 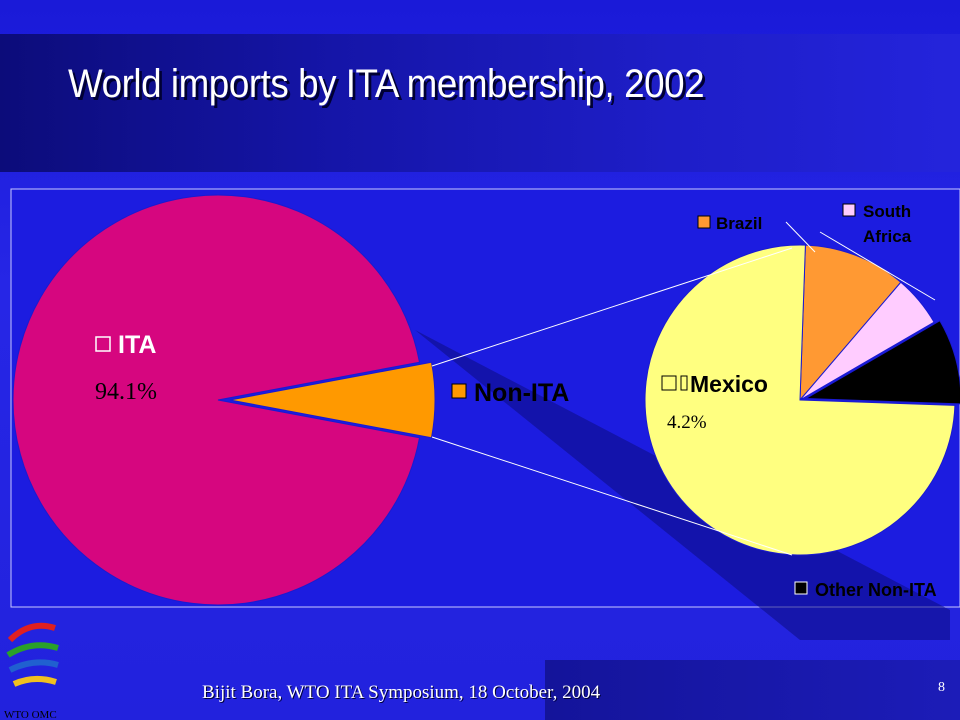 What do you see at coordinates (882, 362) in the screenshot?
I see `pie-slice-other-non-ita` at bounding box center [882, 362].